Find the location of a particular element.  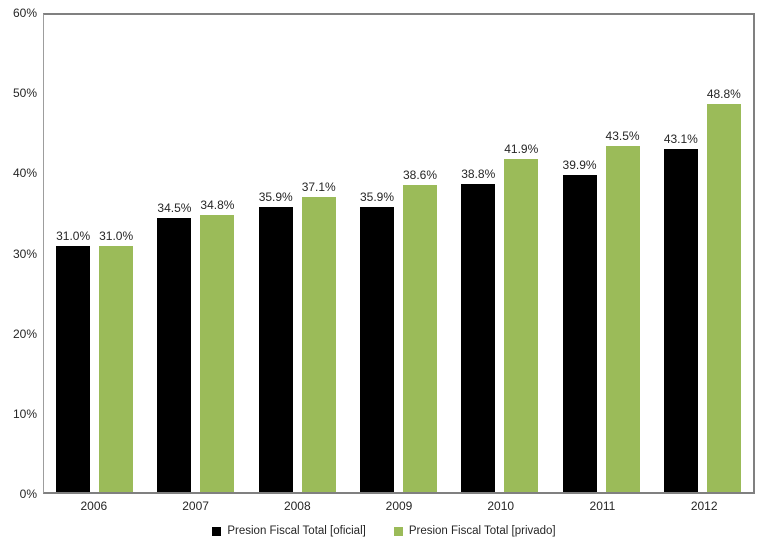

y-axis: 0% 10% 20% 30% 40% 50% 60% is located at coordinates (18, 253).